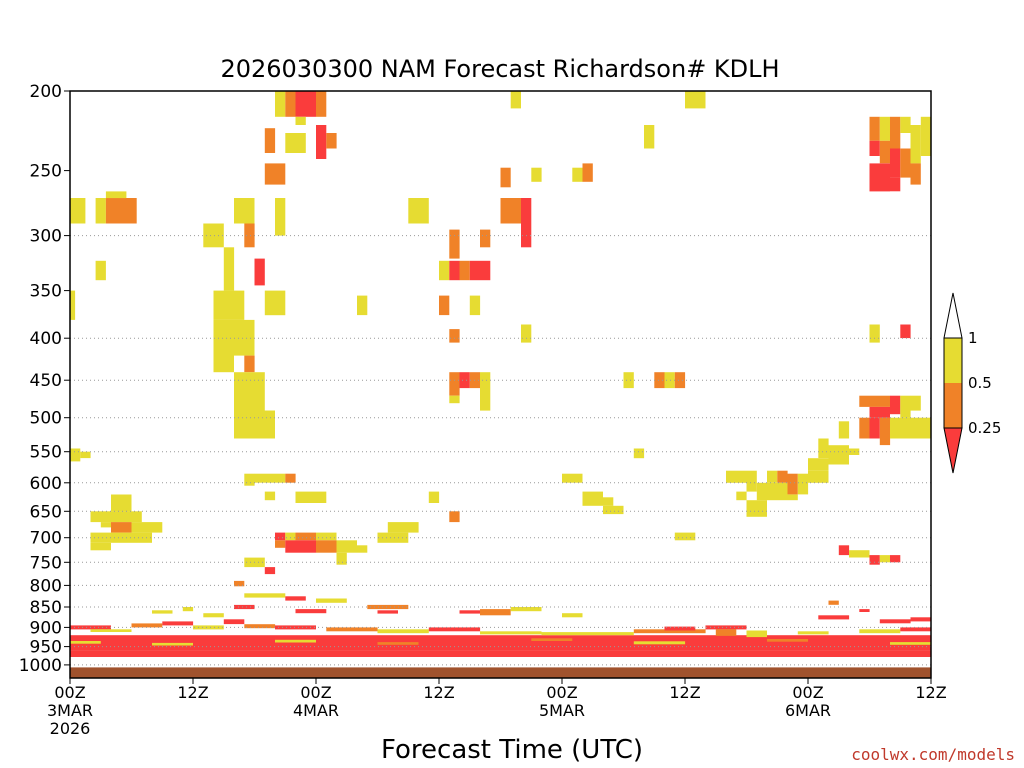 The image size is (1024, 768). What do you see at coordinates (46, 628) in the screenshot?
I see `y-tick-label-900: 900` at bounding box center [46, 628].